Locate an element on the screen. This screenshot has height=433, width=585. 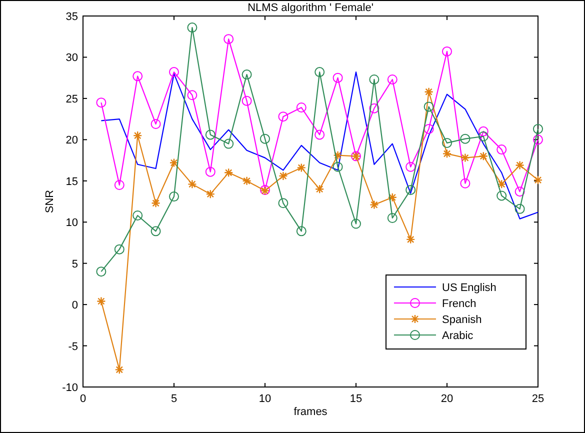
y-tick-label: 35 is located at coordinates (72, 17).